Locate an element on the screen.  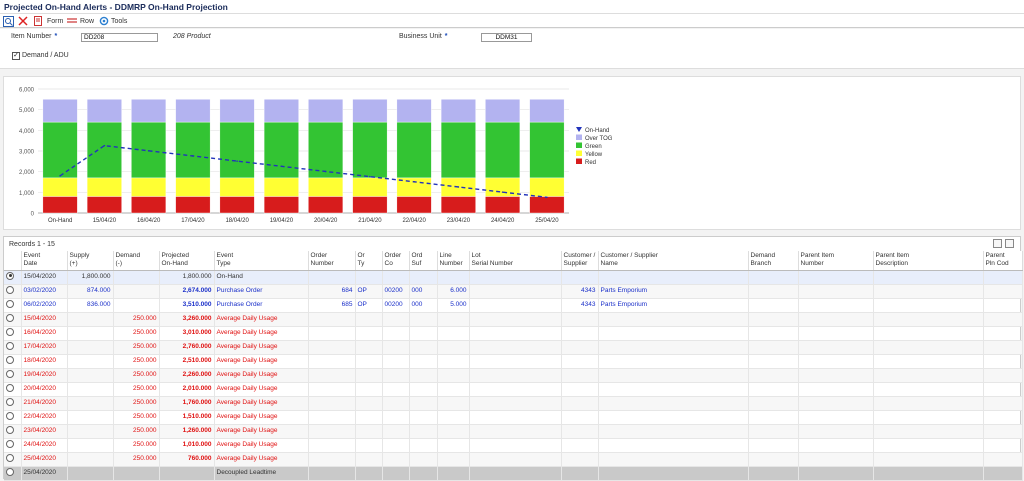
column-header: Demand Branch is located at coordinates (773, 261).